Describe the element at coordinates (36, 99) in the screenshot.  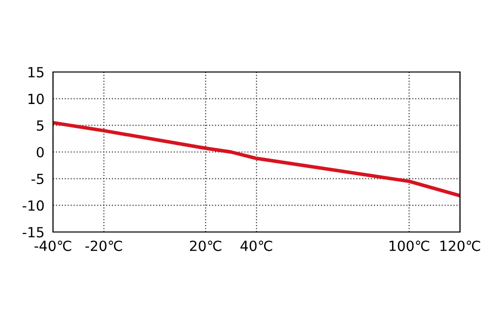
I see `y-tick-label: 10` at that location.